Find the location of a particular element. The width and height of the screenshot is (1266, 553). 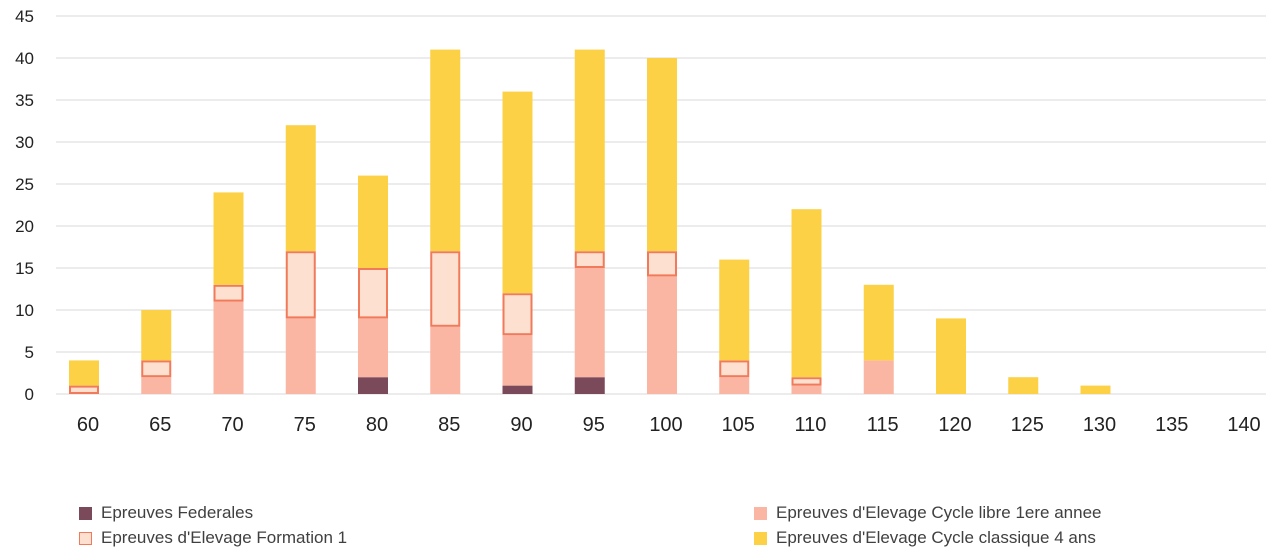

y-tick-label-5: 5 is located at coordinates (29, 352).